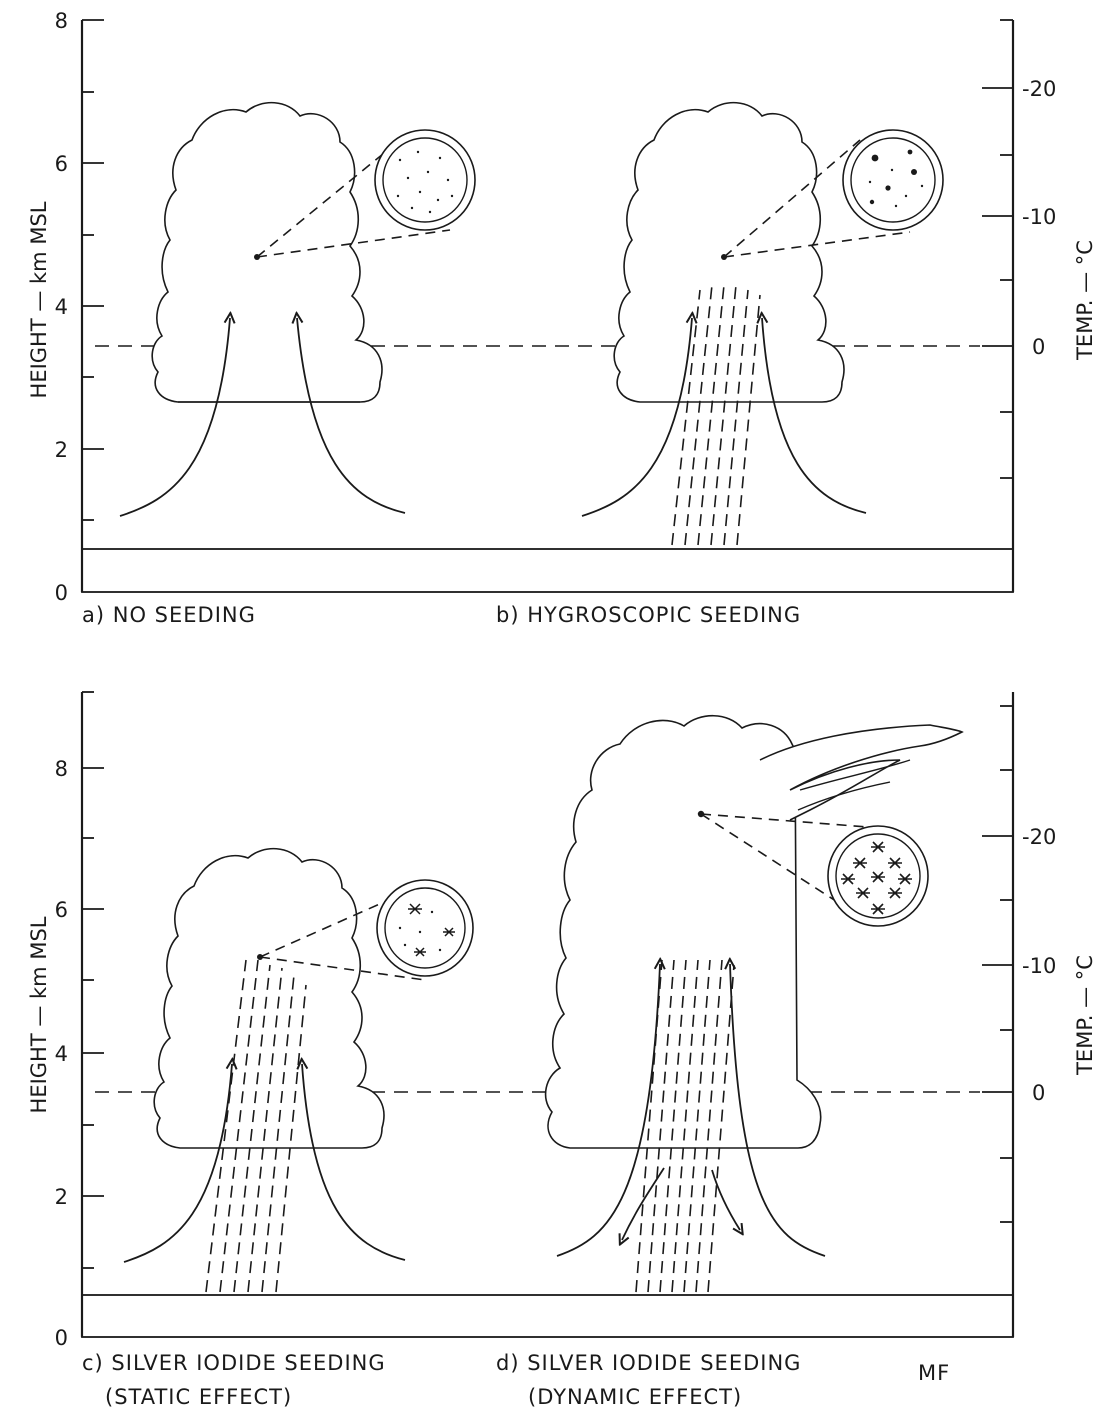 The height and width of the screenshot is (1416, 1115). I want to click on signature: MF, so click(934, 1373).